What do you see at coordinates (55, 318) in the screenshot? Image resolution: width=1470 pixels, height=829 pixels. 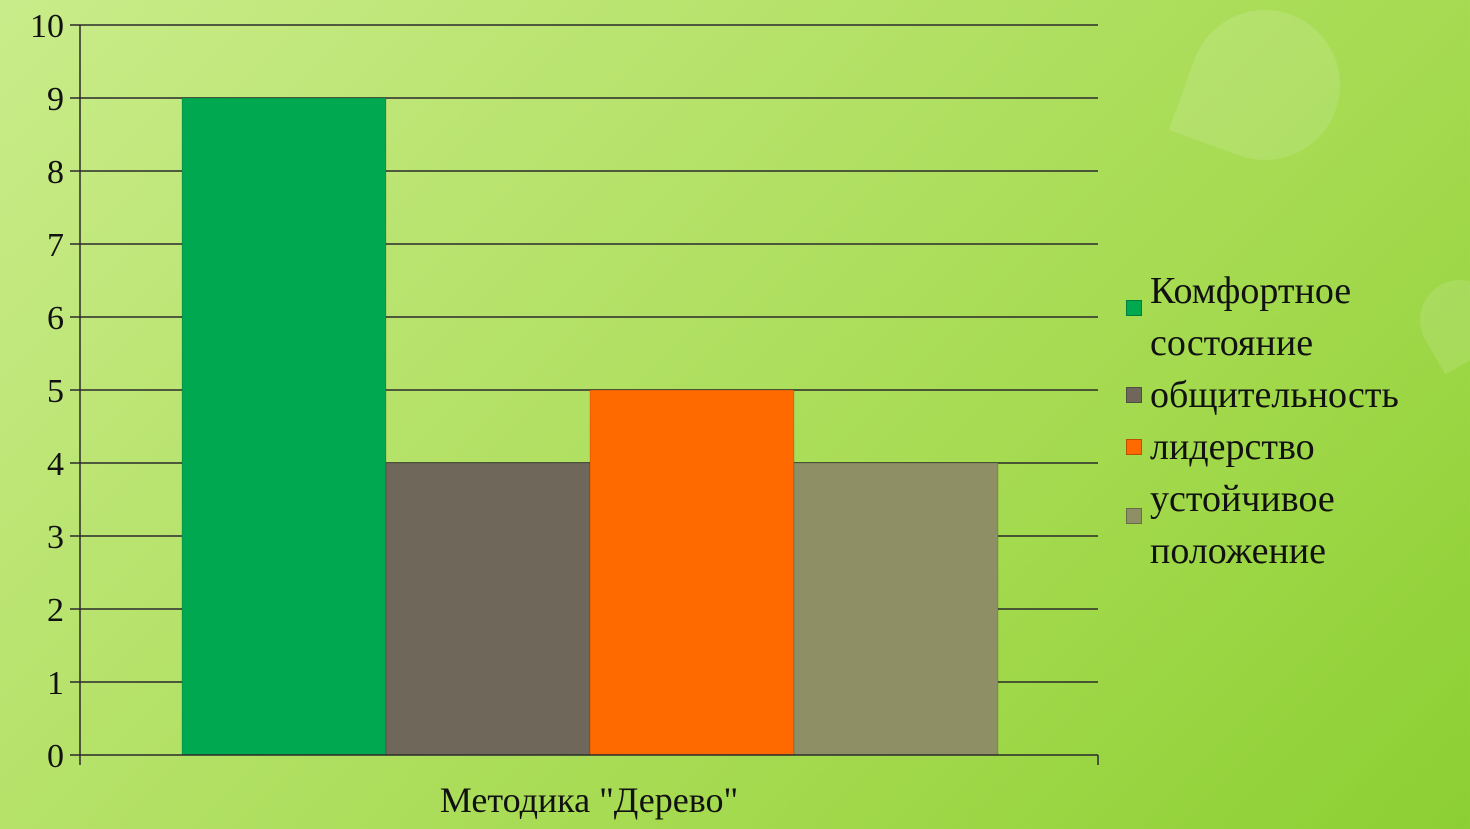 I see `y-tick-label: 6` at bounding box center [55, 318].